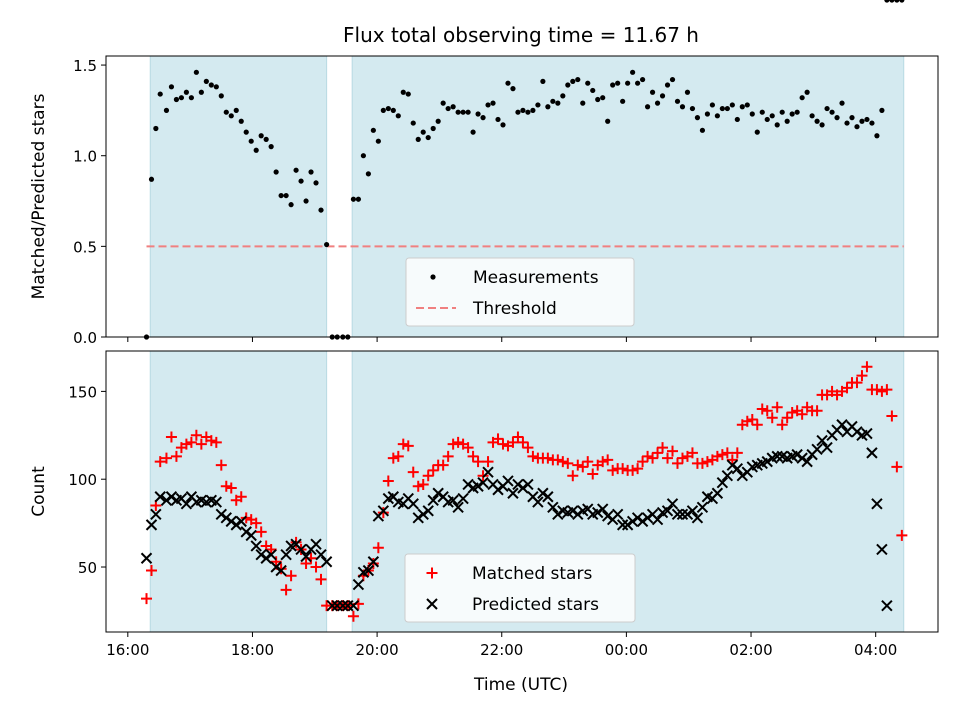 The width and height of the screenshot is (960, 720). What do you see at coordinates (85, 247) in the screenshot?
I see `y-tick-label: 0.5` at bounding box center [85, 247].